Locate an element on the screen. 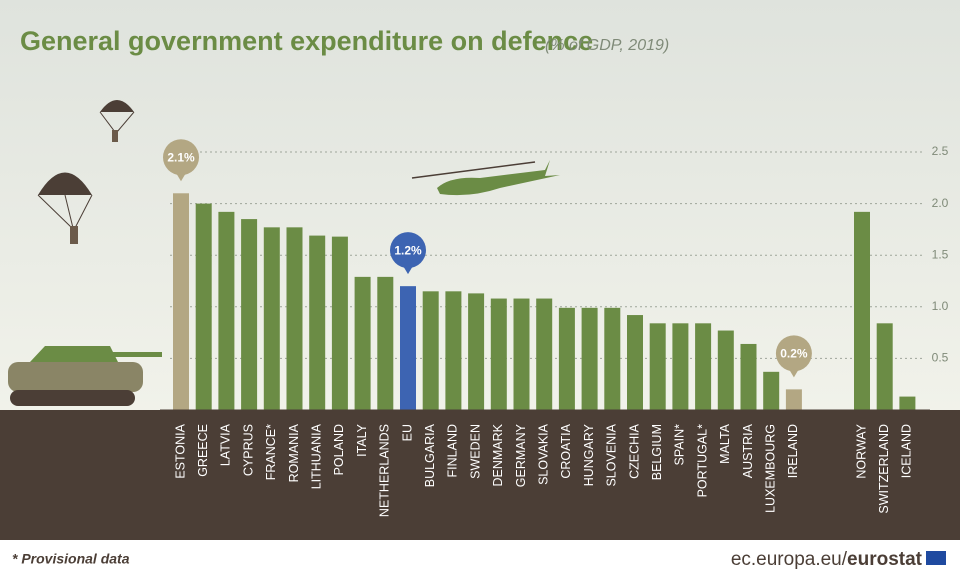  x-tick-label: EU is located at coordinates (407, 432).